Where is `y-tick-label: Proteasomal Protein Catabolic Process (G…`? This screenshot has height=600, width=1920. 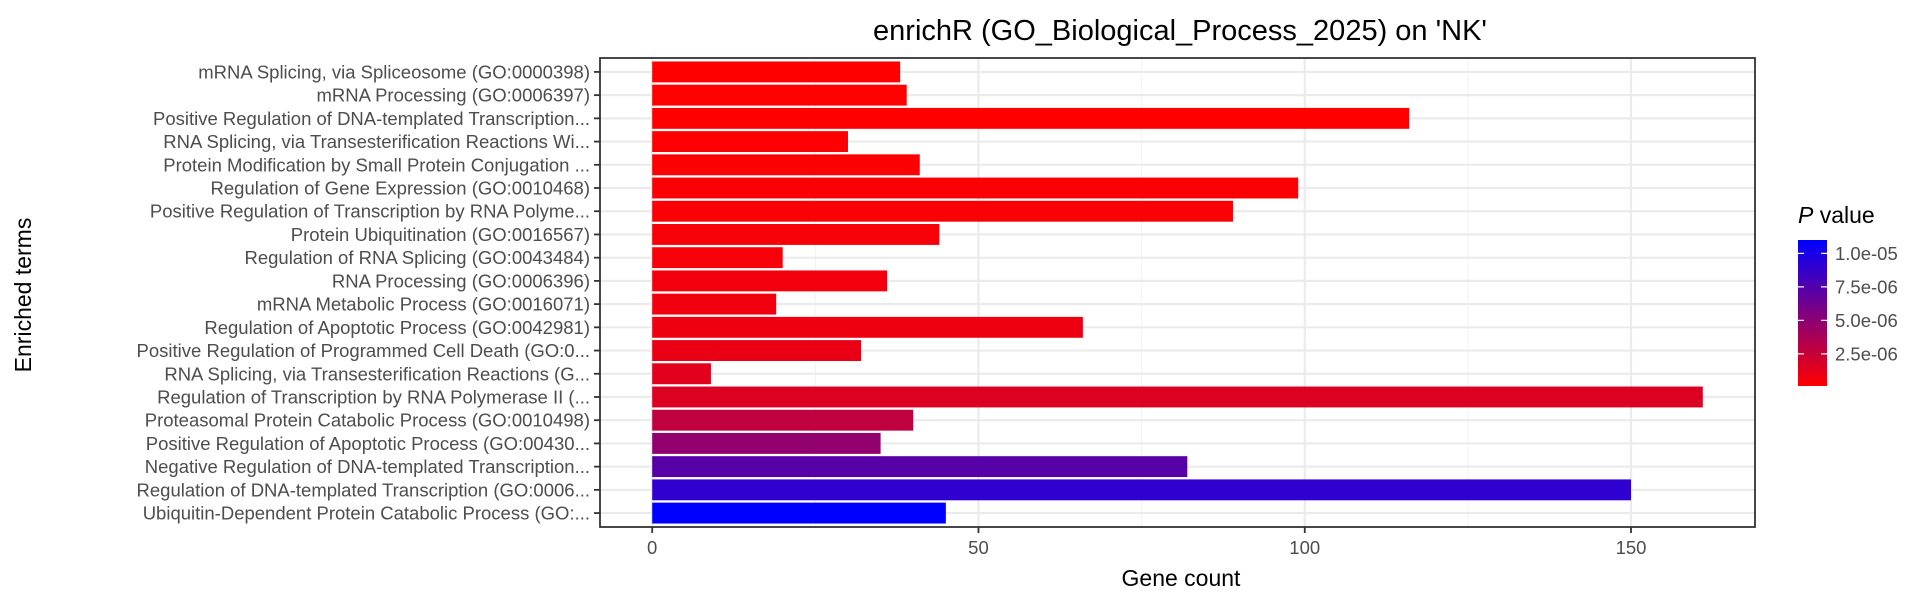
y-tick-label: Proteasomal Protein Catabolic Process (G… is located at coordinates (367, 420).